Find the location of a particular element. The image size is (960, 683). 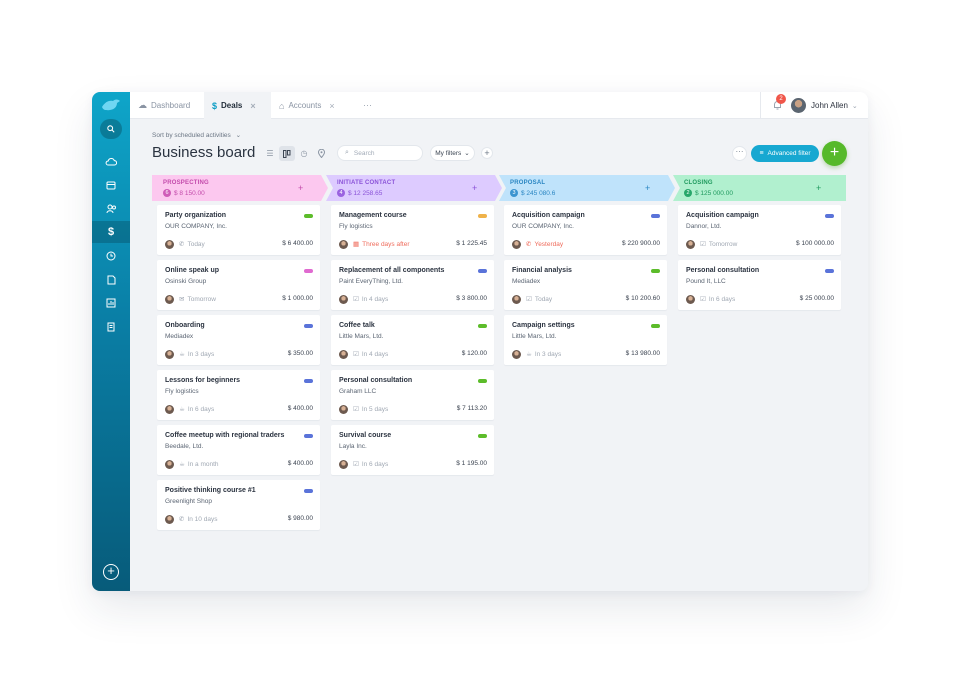

add-icon: + is located at coordinates (111, 572).